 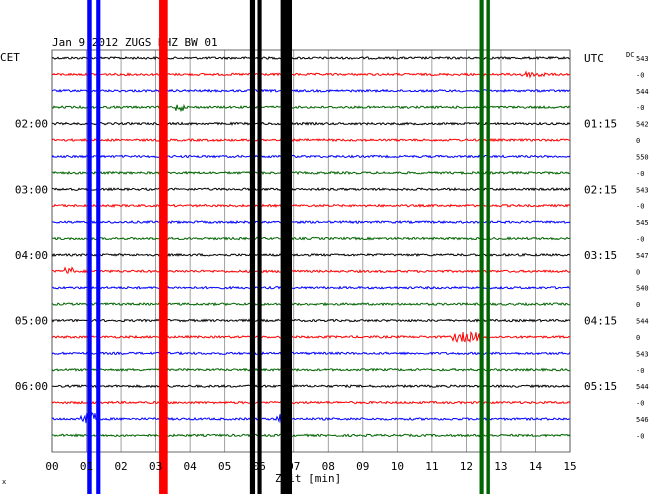 I want to click on left-axis-label: CET, so click(x=10, y=57).